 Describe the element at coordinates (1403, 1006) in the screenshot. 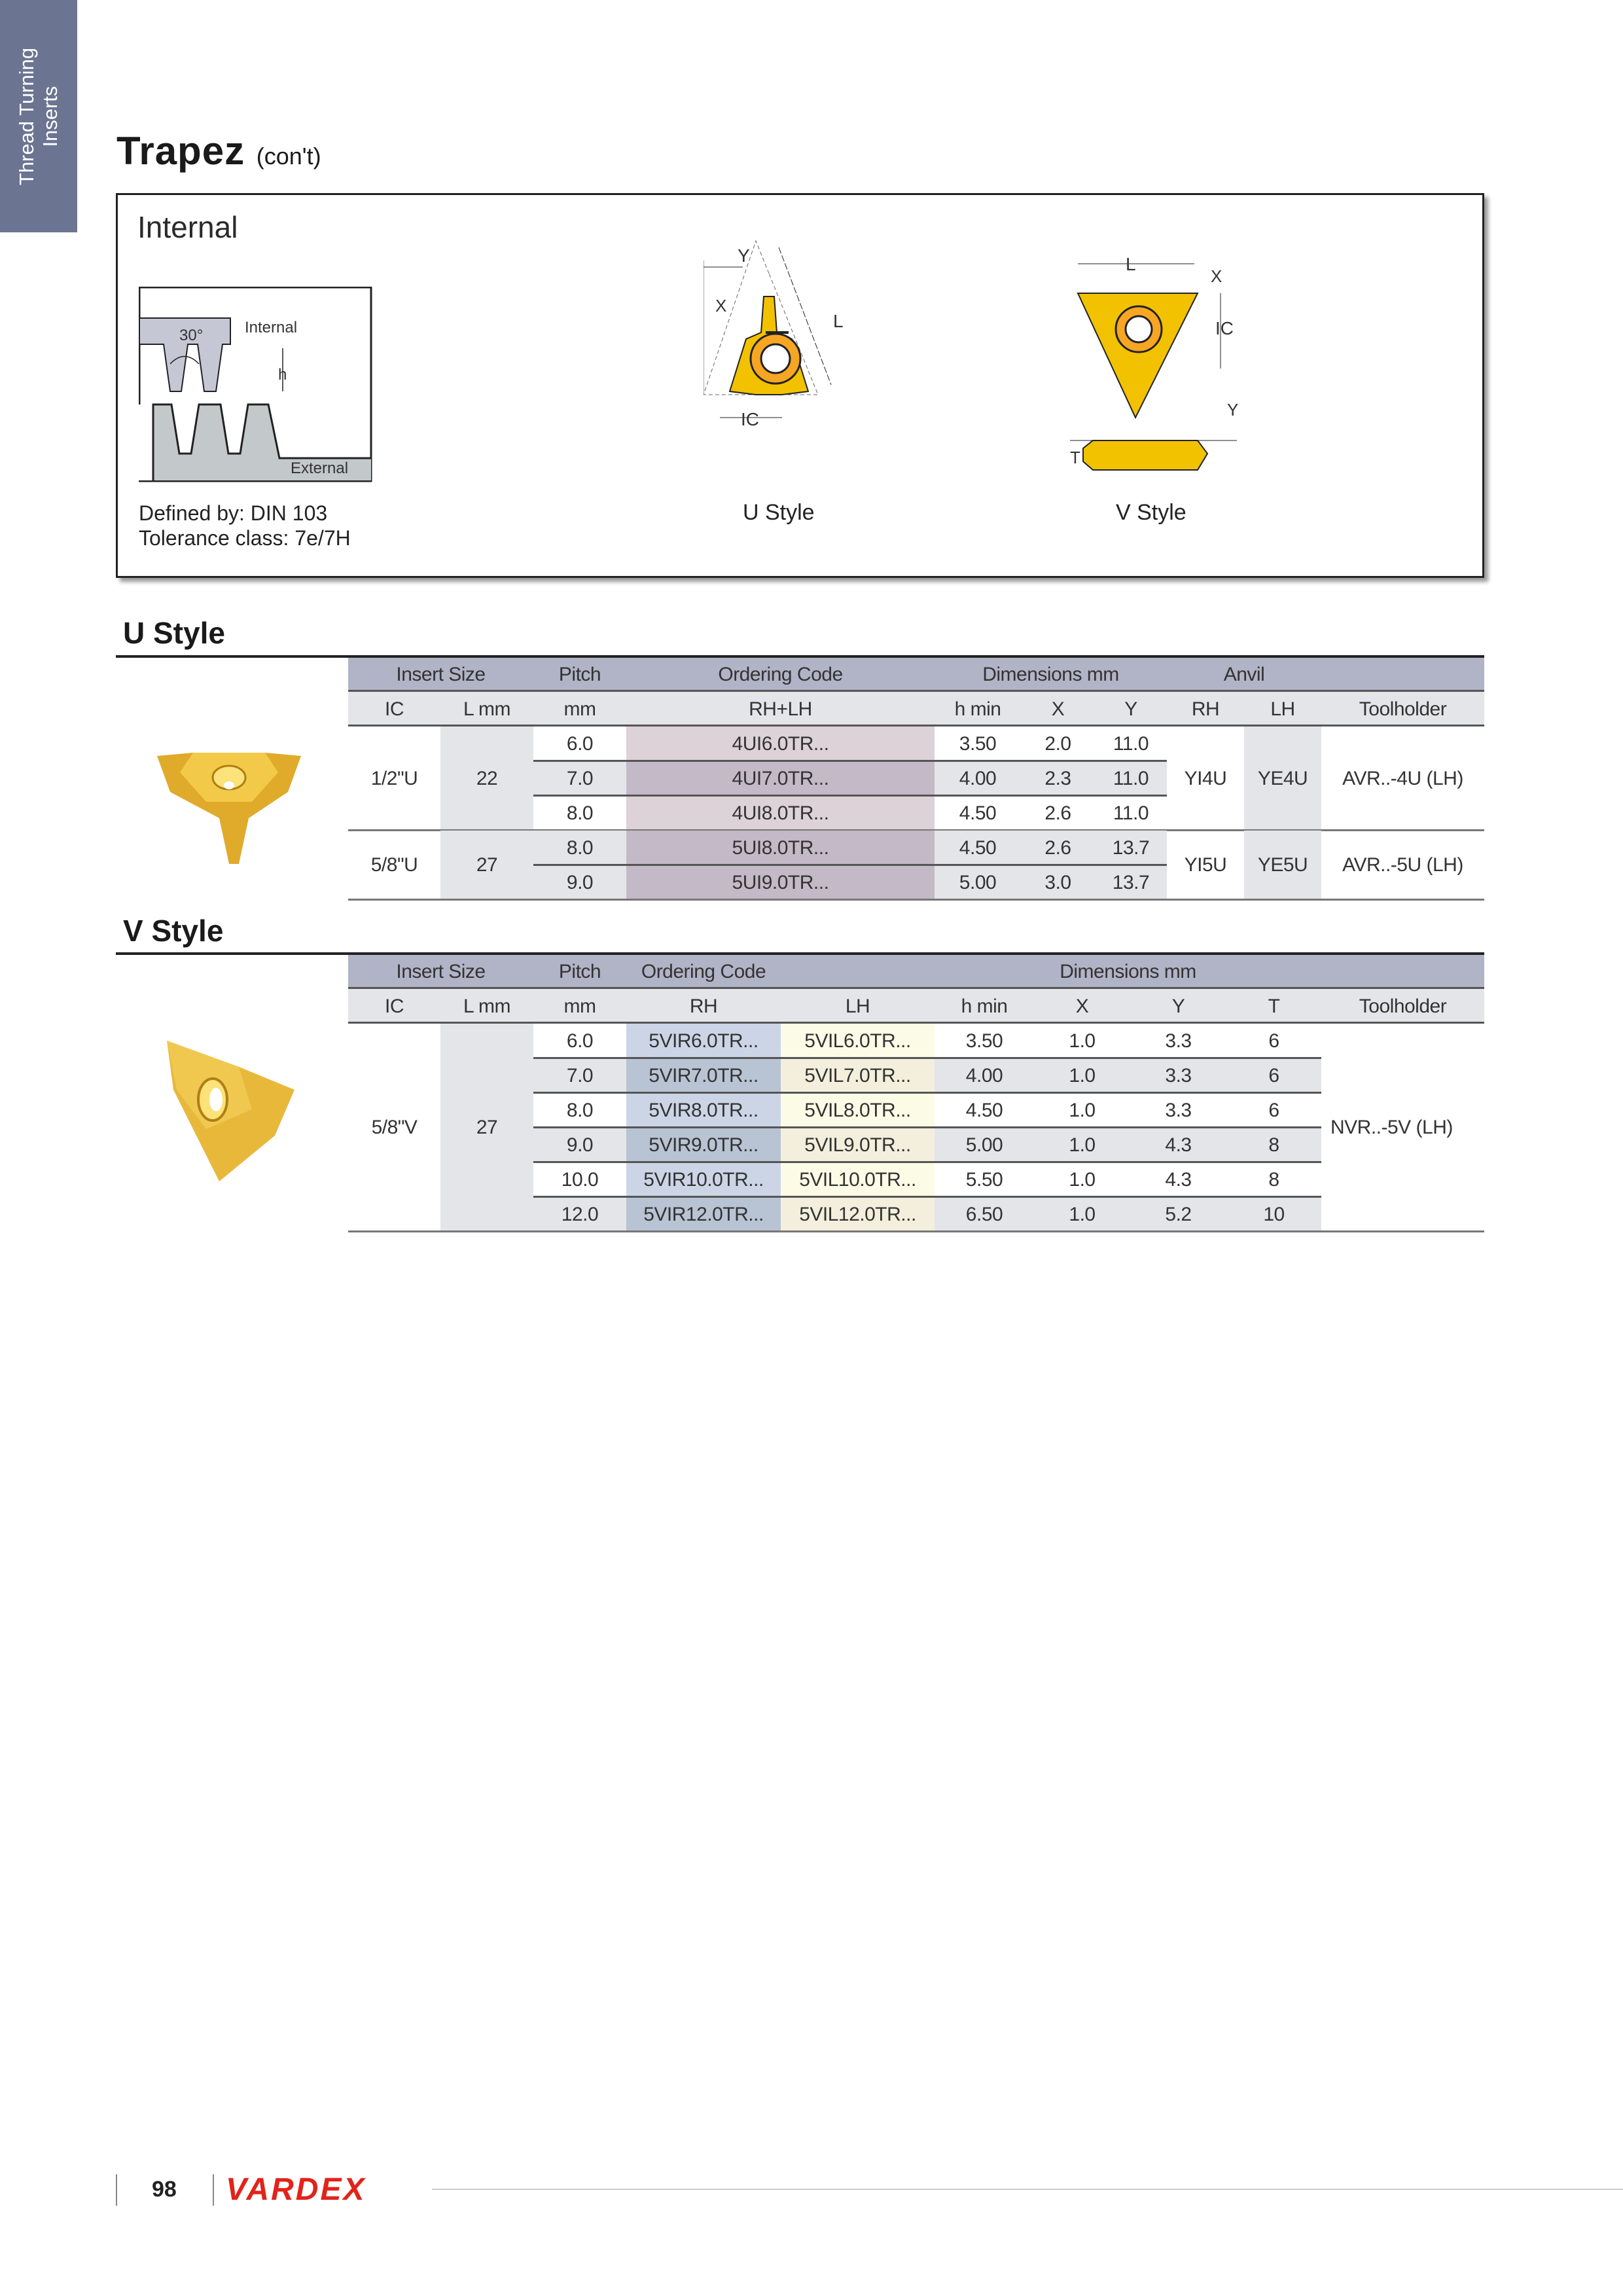

I see `column-header: Toolholder` at that location.